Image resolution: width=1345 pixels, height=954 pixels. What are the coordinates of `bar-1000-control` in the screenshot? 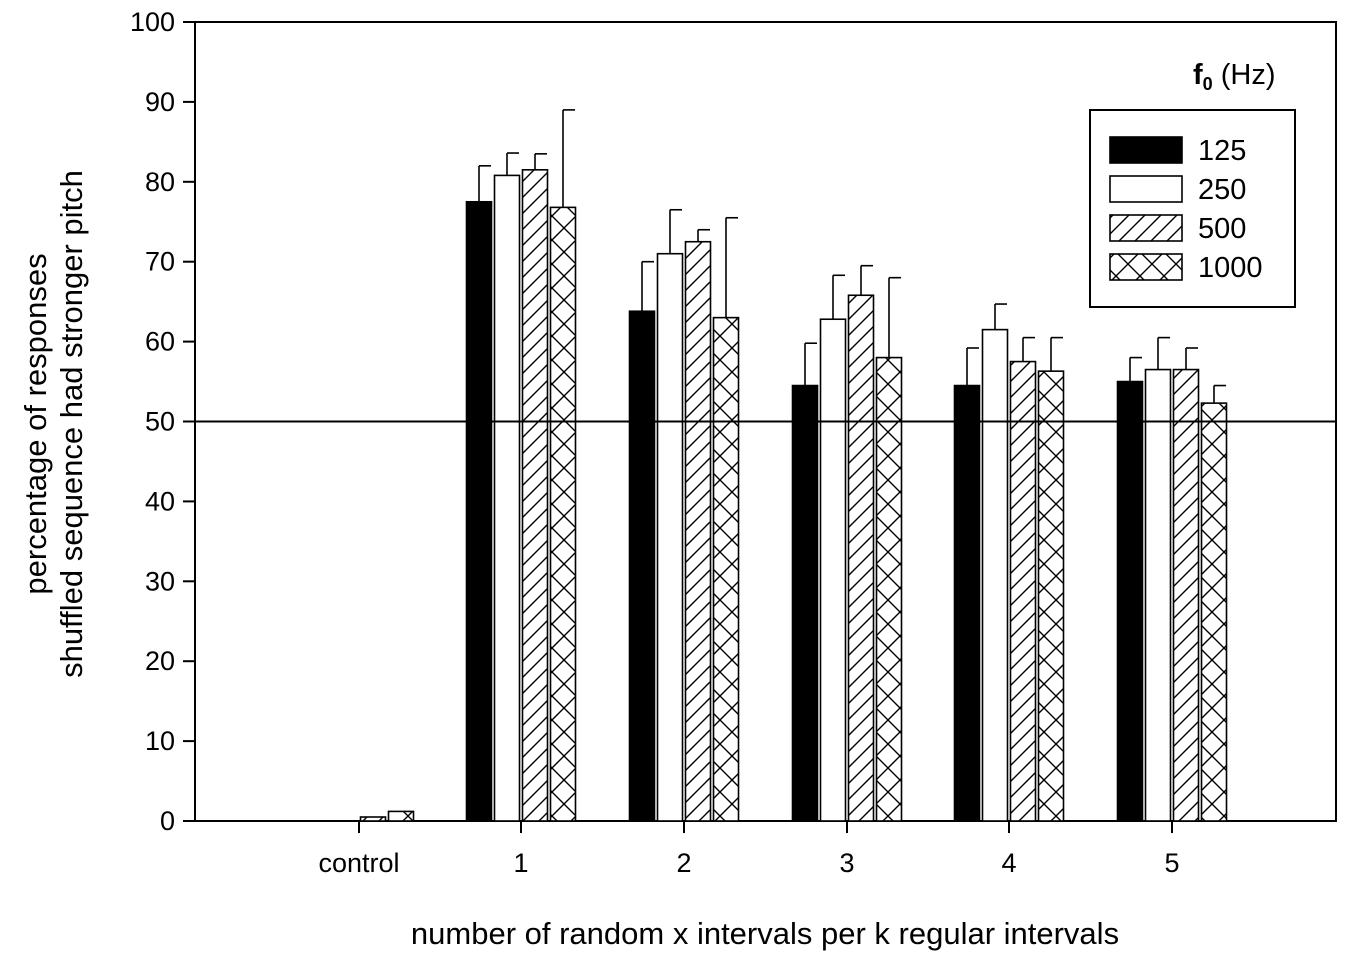 It's located at (401, 816).